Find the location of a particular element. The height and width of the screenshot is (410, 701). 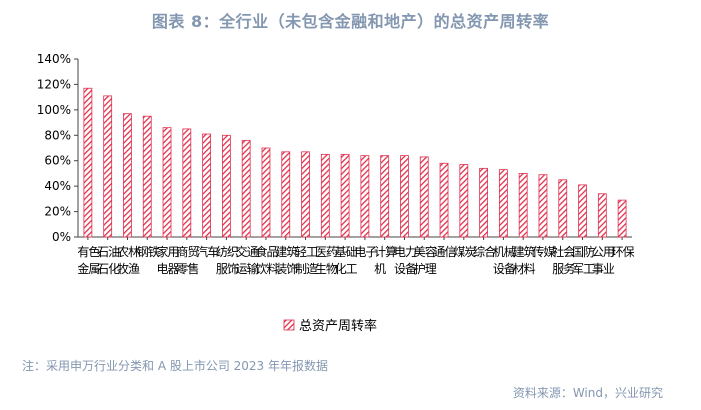

x-tick-label: 有色金属 is located at coordinates (88, 260).